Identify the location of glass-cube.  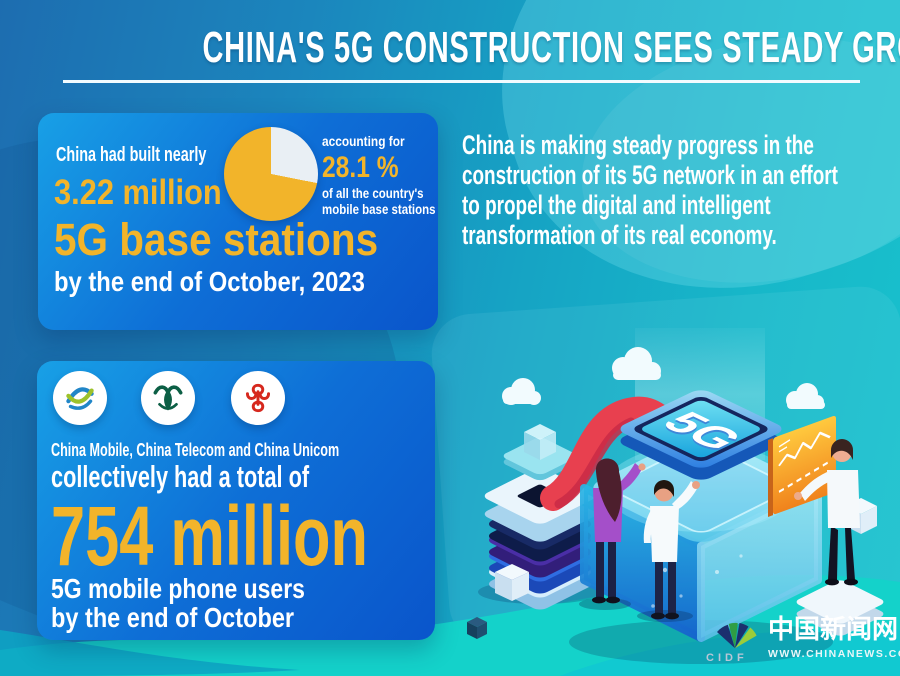
(701, 549).